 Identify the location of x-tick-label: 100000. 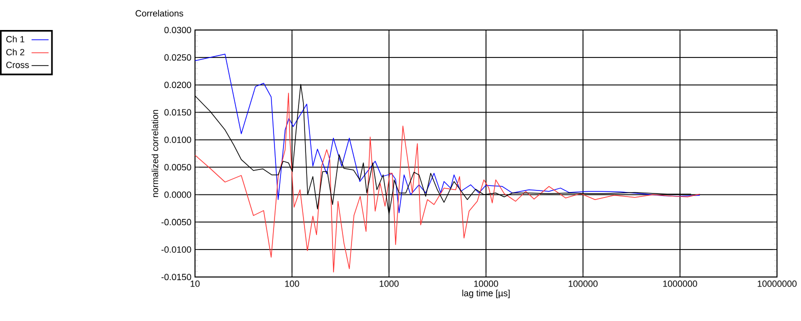
(583, 283).